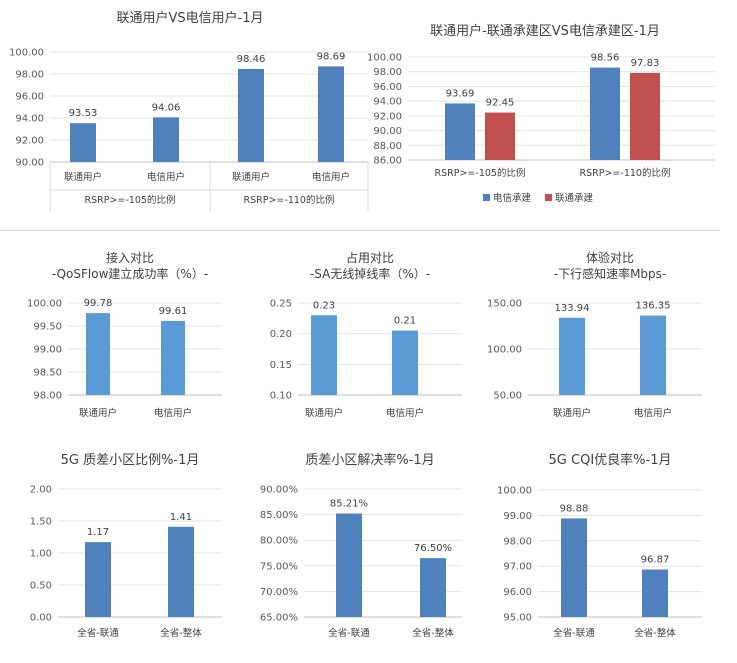 The width and height of the screenshot is (737, 663). Describe the element at coordinates (279, 592) in the screenshot. I see `y-tick-label: 70.00%` at that location.